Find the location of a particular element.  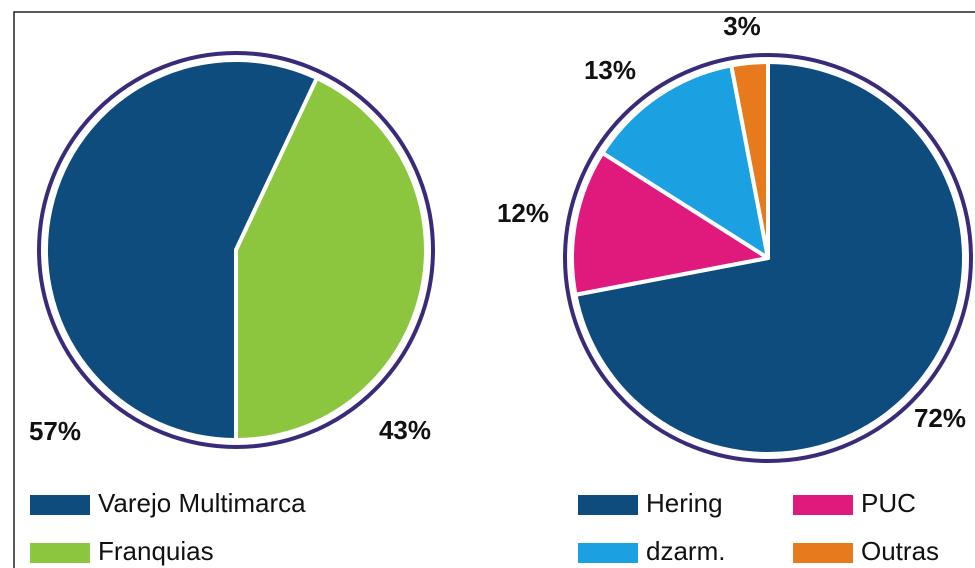

legend-label: dzarm. is located at coordinates (685, 551).